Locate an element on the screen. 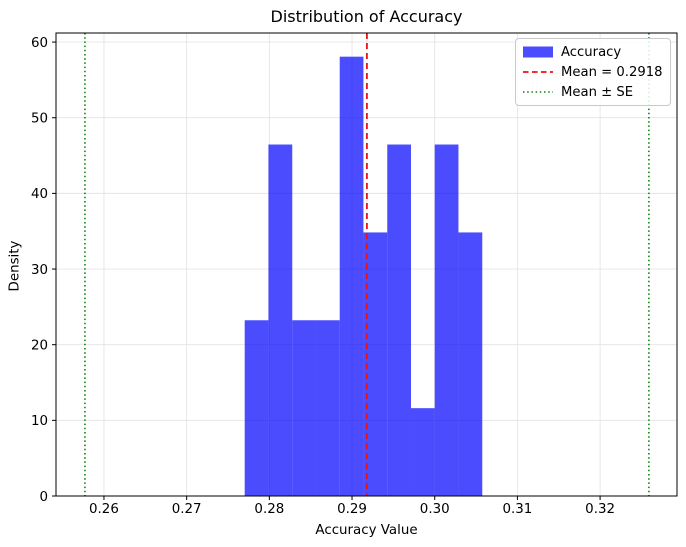  legend-label: Accuracy is located at coordinates (591, 52).